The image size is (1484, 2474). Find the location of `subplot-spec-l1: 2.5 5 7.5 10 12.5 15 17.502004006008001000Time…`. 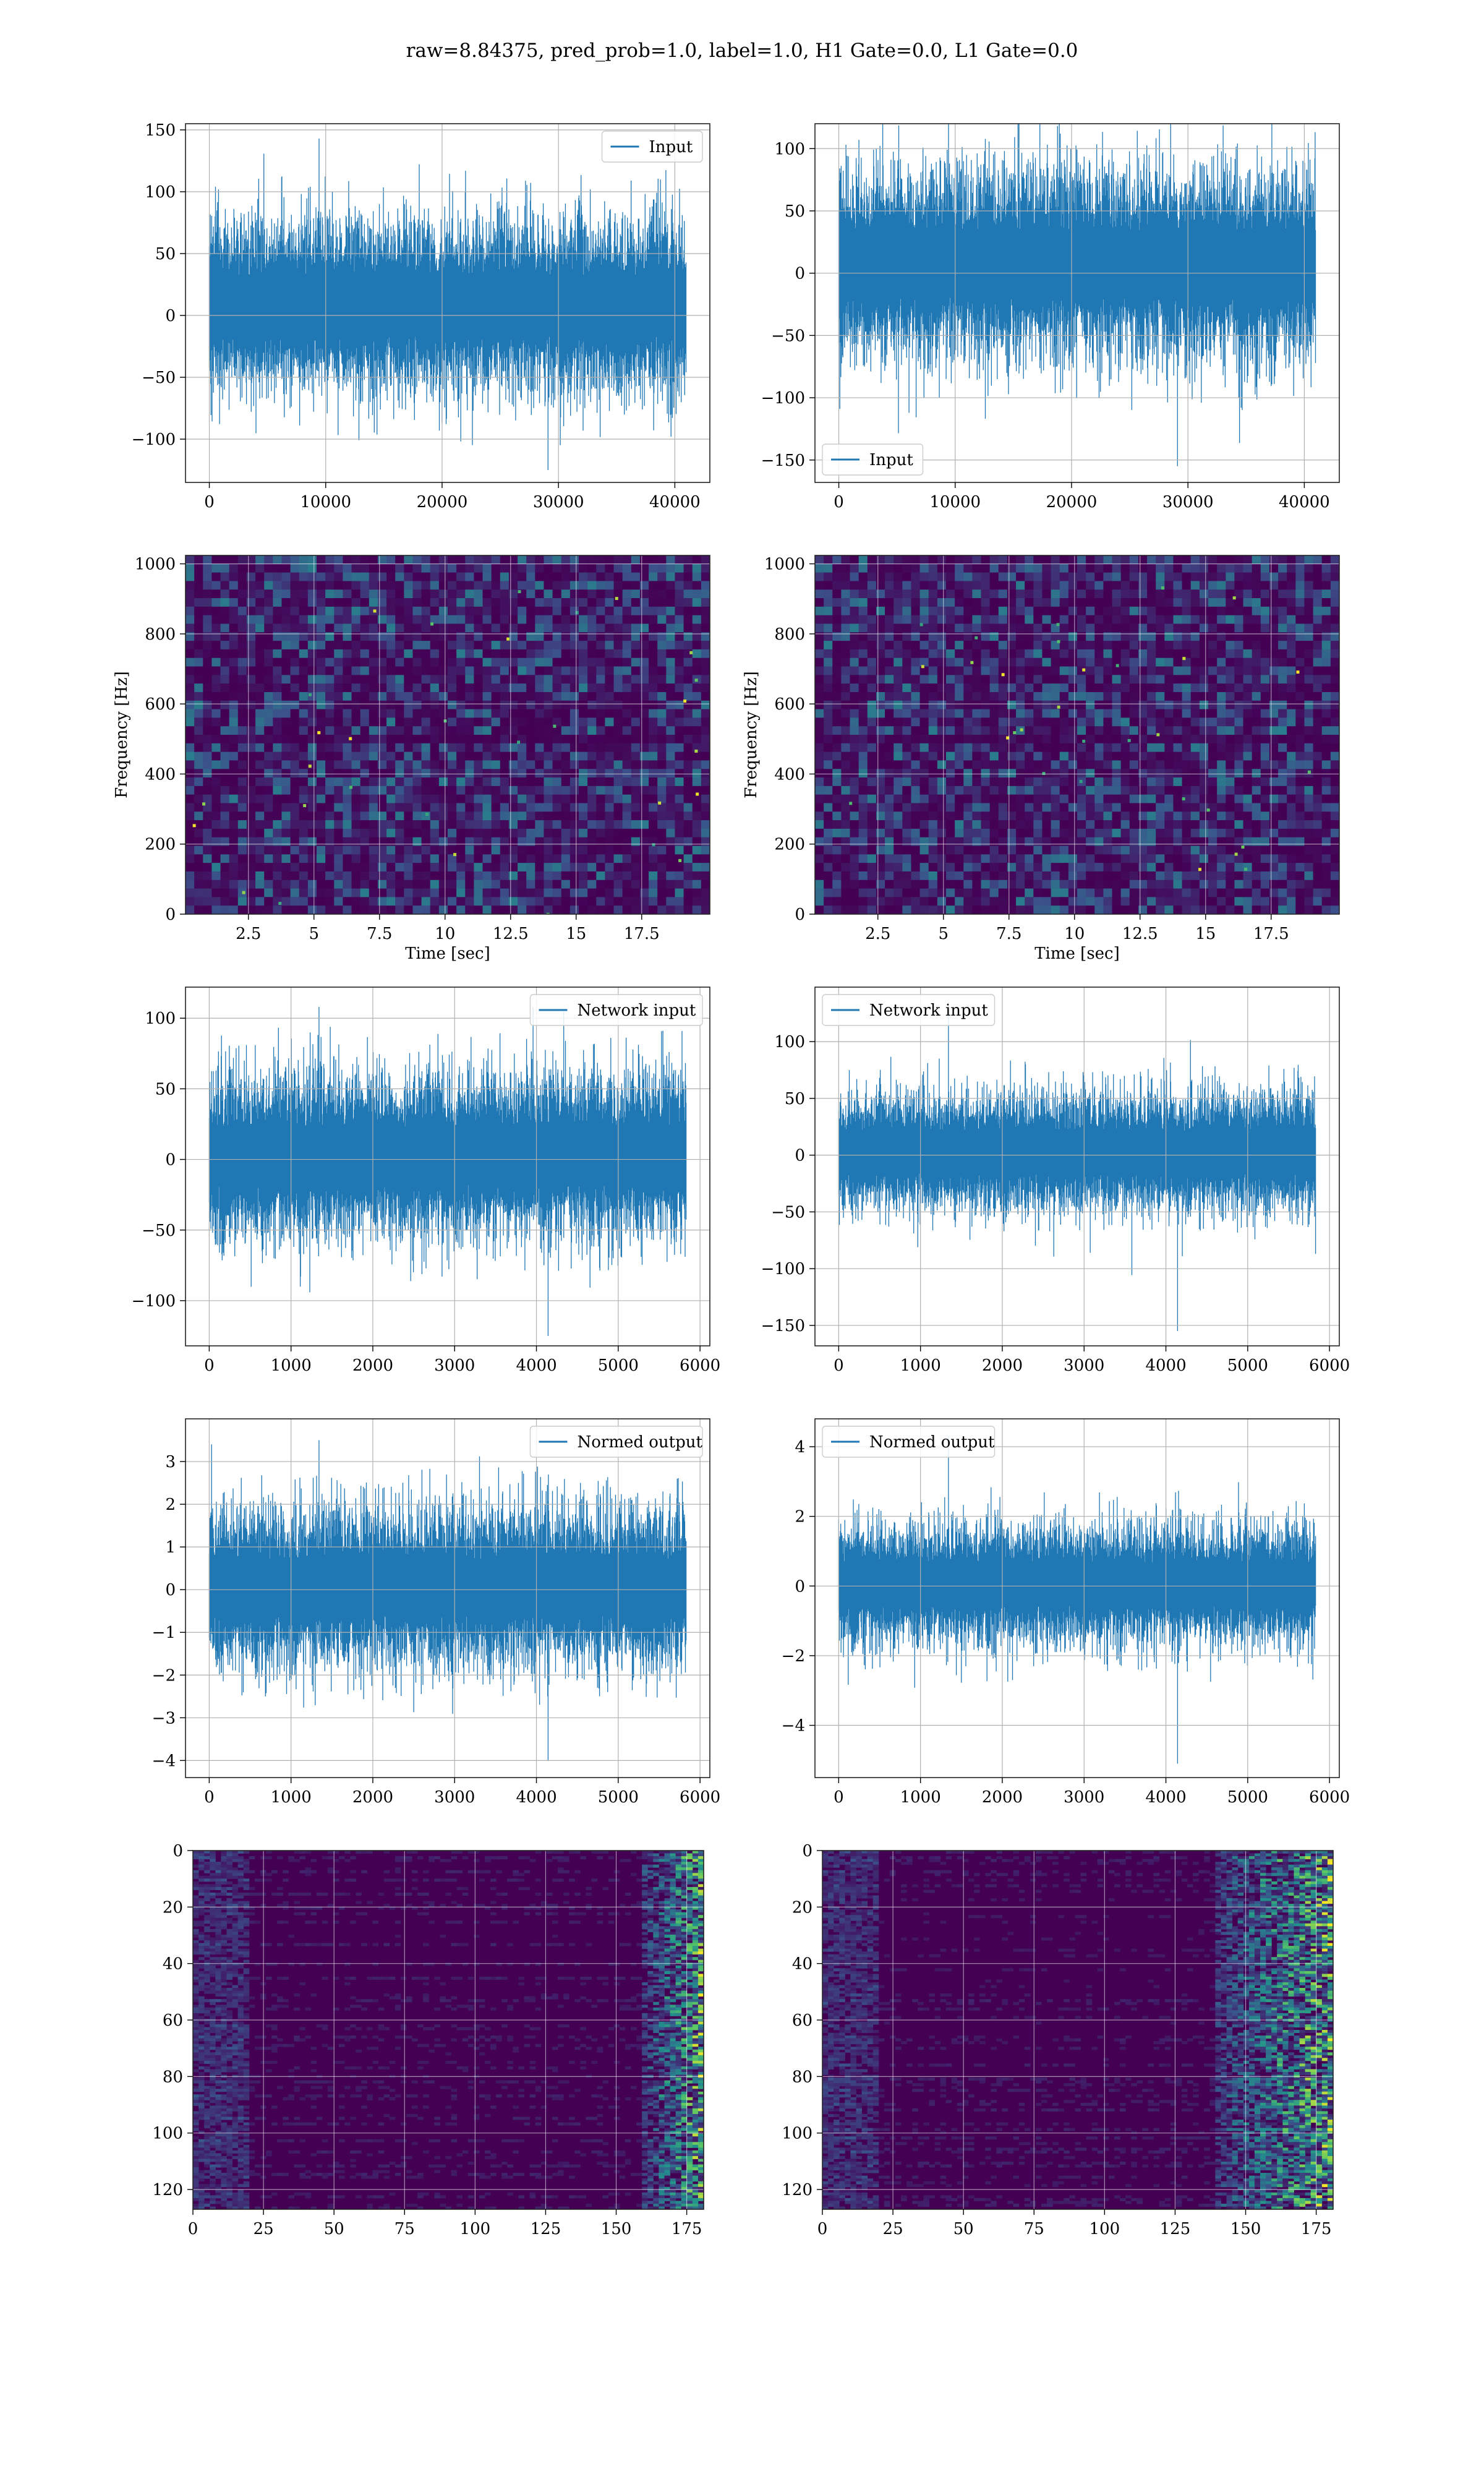

subplot-spec-l1: 2.5 5 7.5 10 12.5 15 17.502004006008001000Time… is located at coordinates (1041, 759).